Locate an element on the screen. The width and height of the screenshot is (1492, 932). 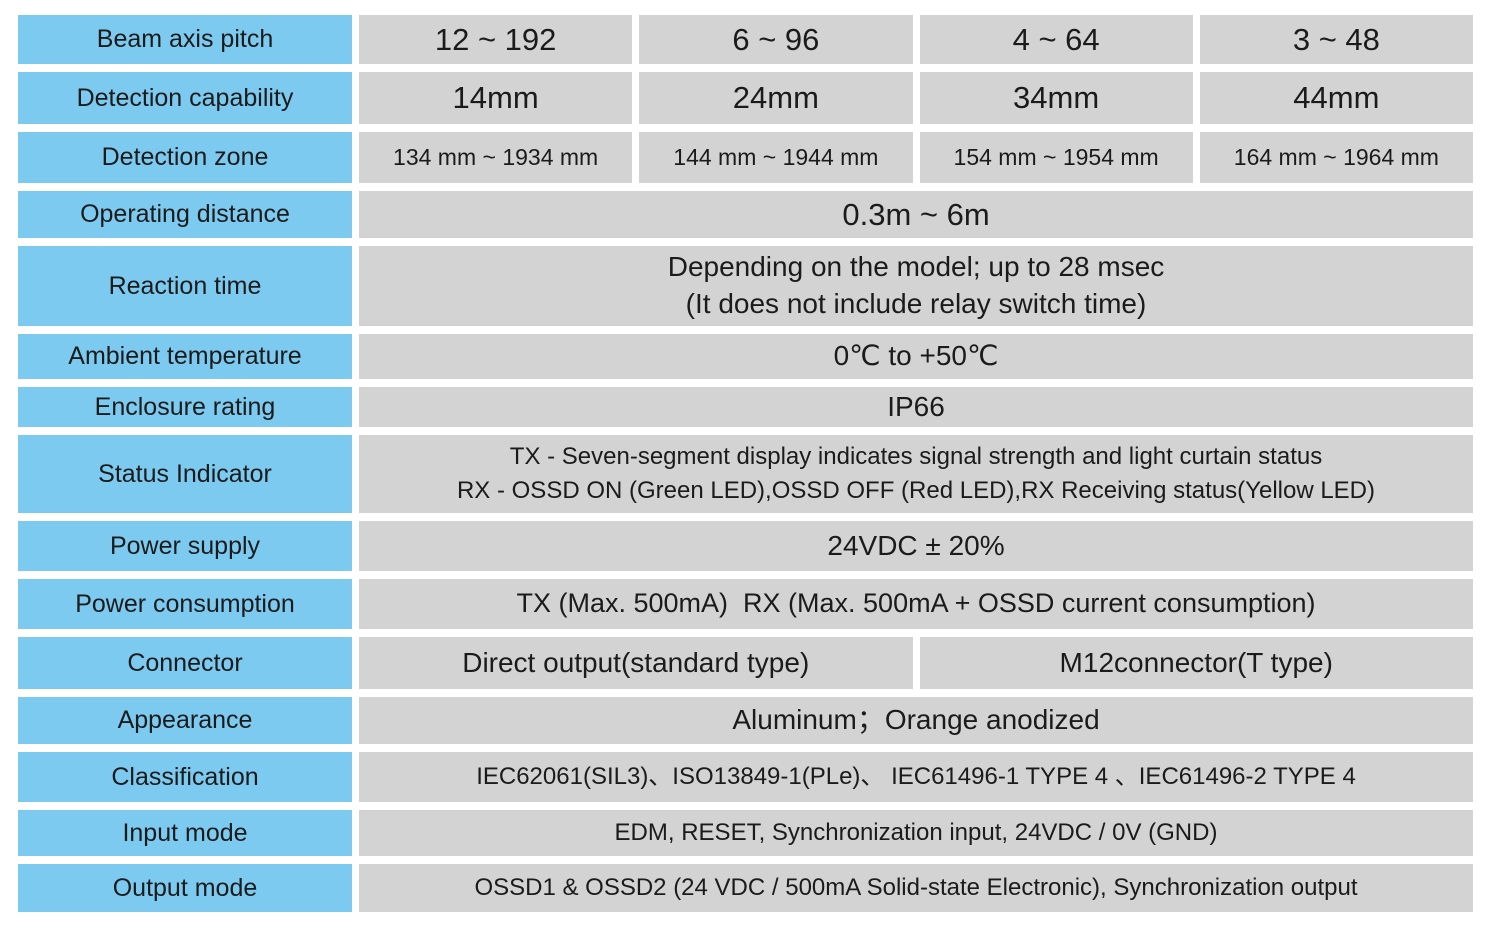
detection-zone-value-2: 144 mm ~ 1944 mm is located at coordinates (776, 157).